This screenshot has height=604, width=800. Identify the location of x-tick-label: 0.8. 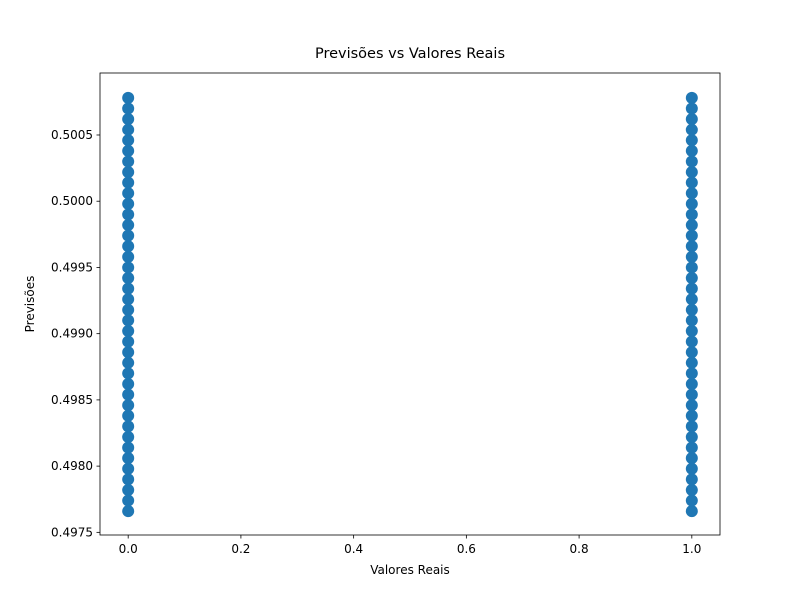
(579, 549).